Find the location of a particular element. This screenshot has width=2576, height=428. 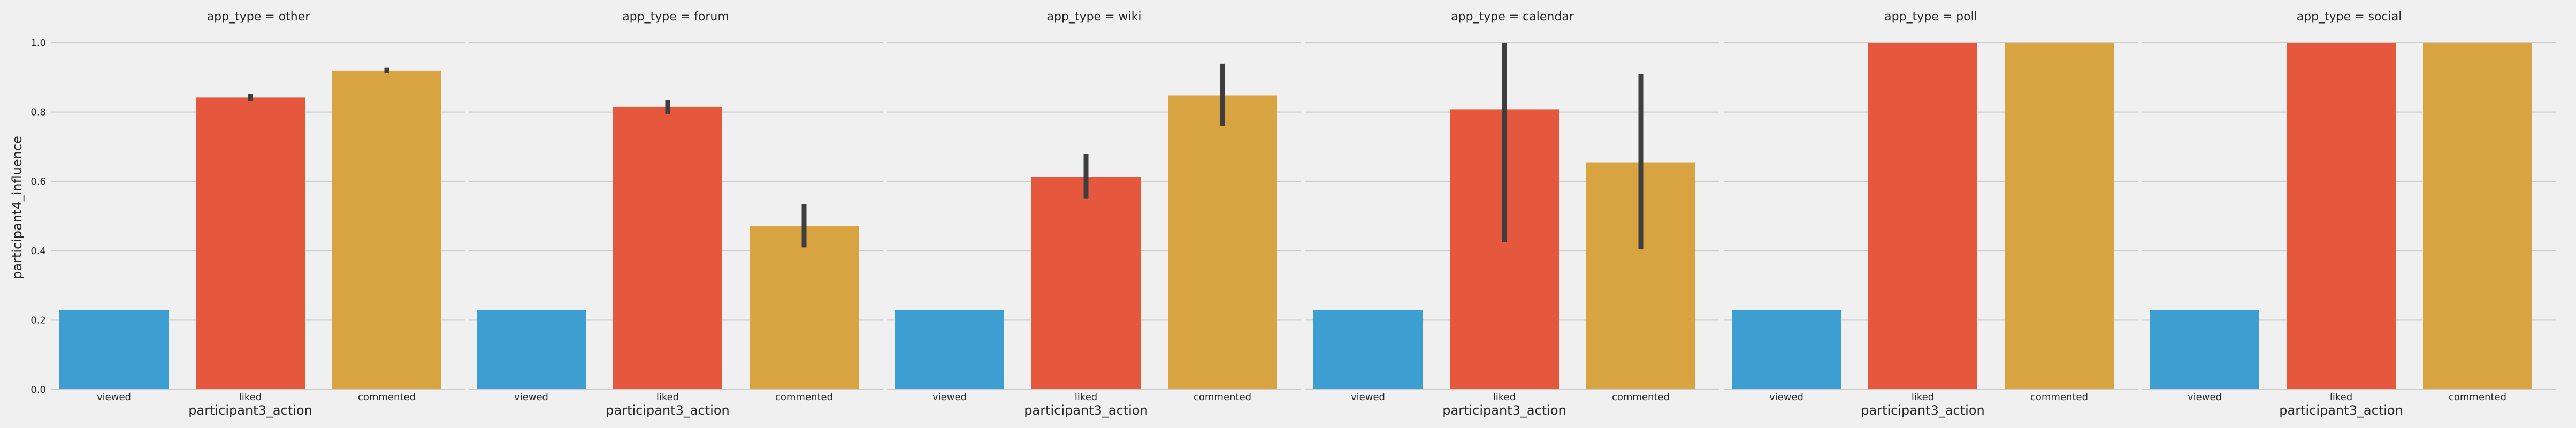

facet-title: app_type = other is located at coordinates (259, 17).